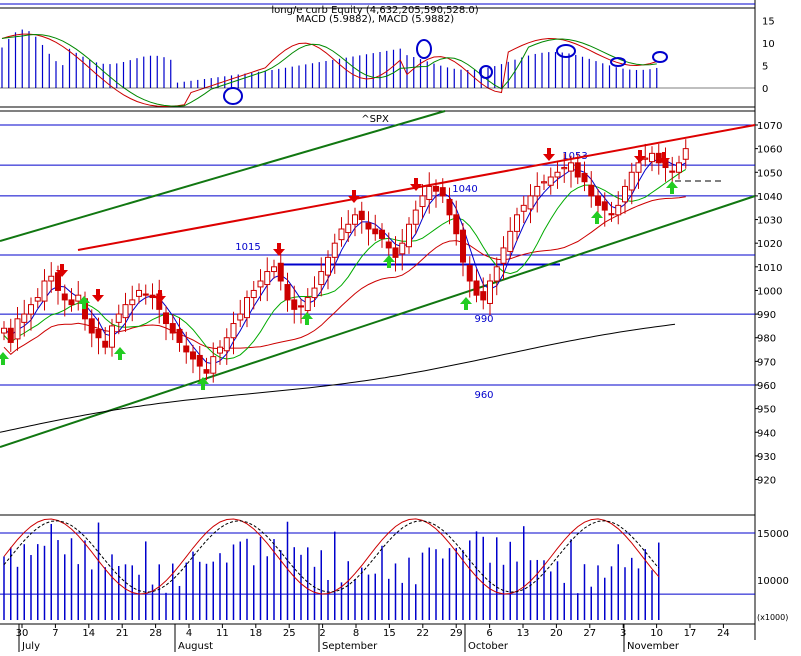 This screenshot has height=656, width=801. I want to click on date-tick-label: 8, so click(356, 633).